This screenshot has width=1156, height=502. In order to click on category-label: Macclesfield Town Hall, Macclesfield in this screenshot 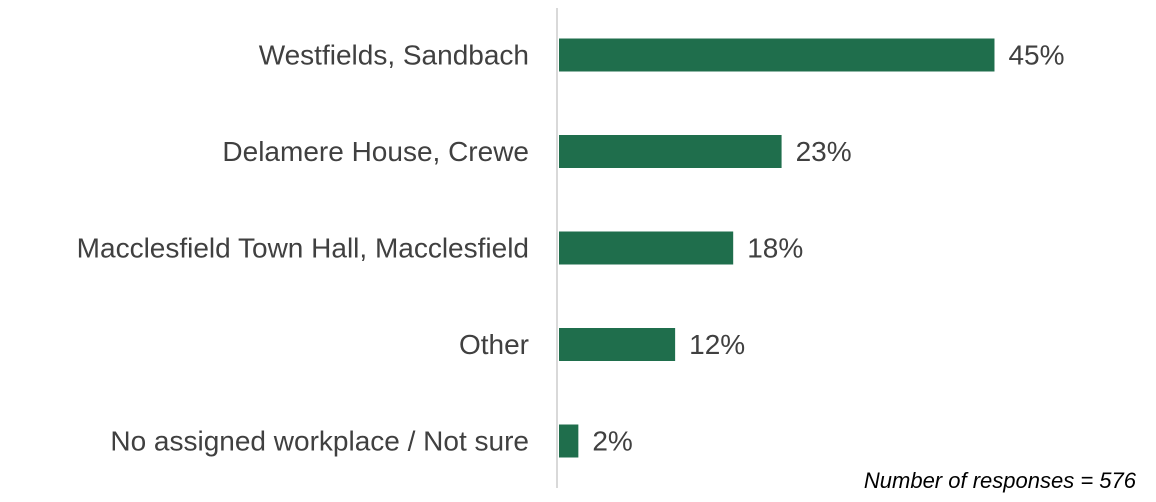, I will do `click(303, 248)`.